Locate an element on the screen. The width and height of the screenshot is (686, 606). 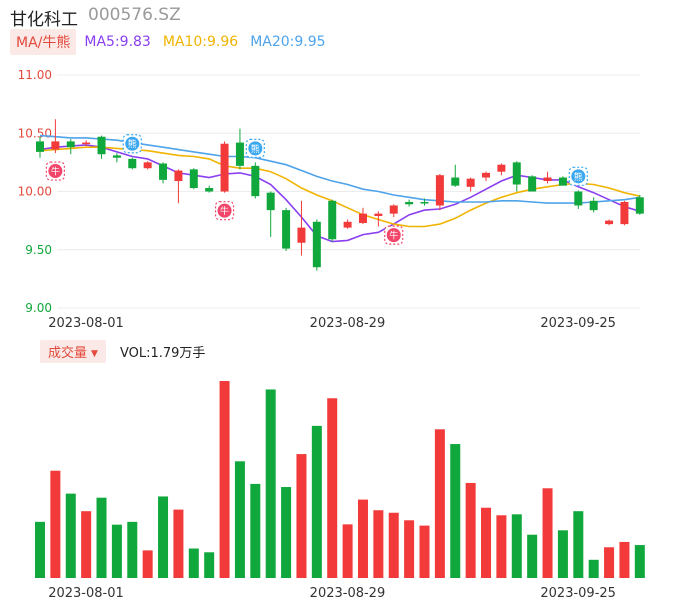
ma-legend: MA/牛熊 MA5:9.83 MA10:9.96 MA20:9.95 is located at coordinates (174, 42).